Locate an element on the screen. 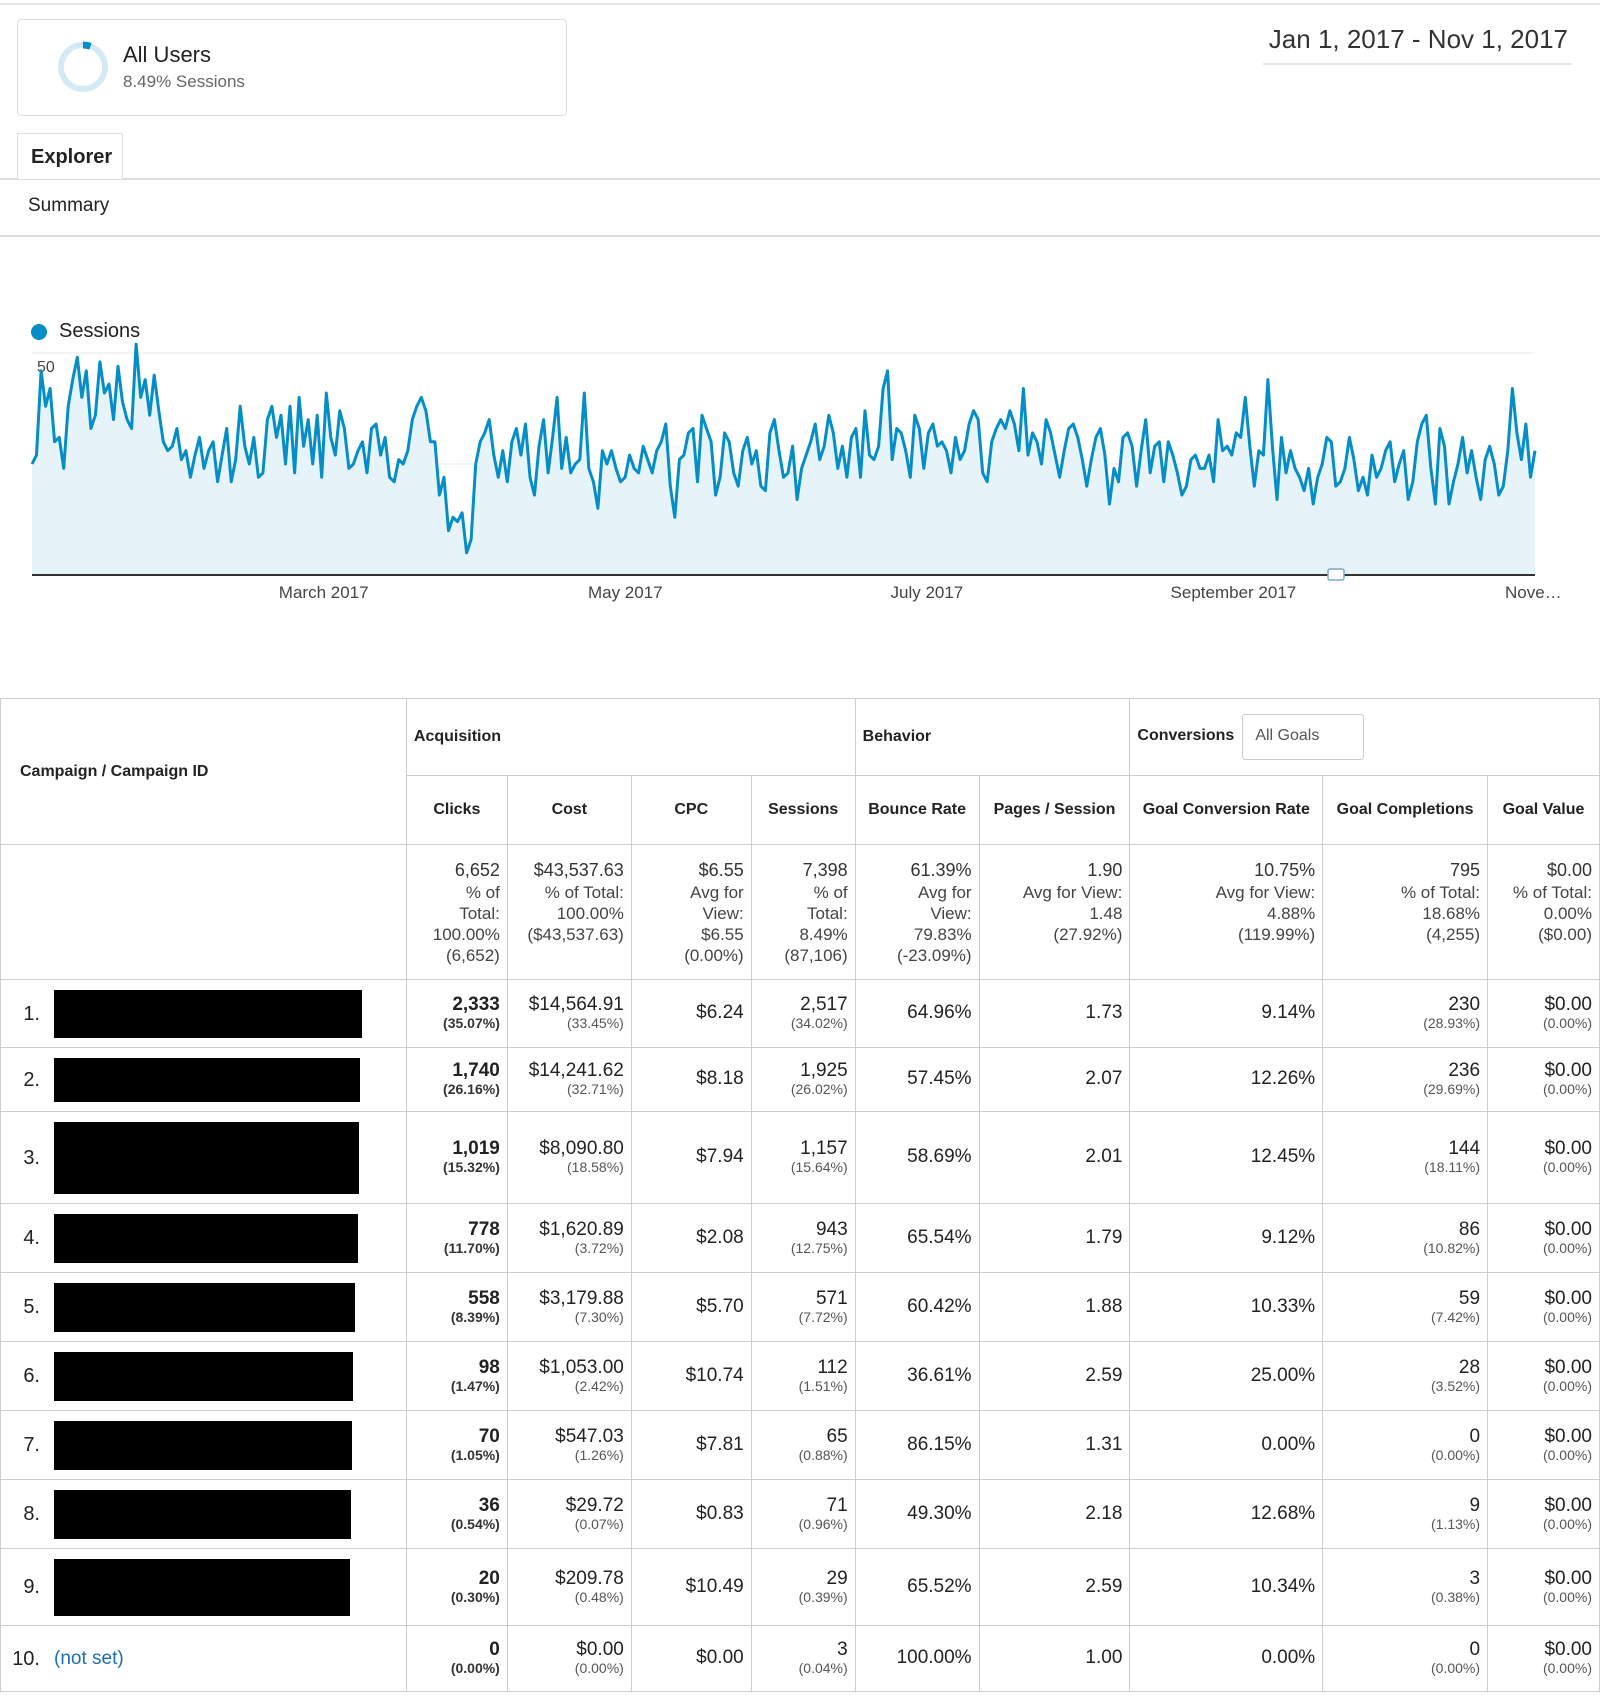  value: 236 is located at coordinates (1464, 1071).